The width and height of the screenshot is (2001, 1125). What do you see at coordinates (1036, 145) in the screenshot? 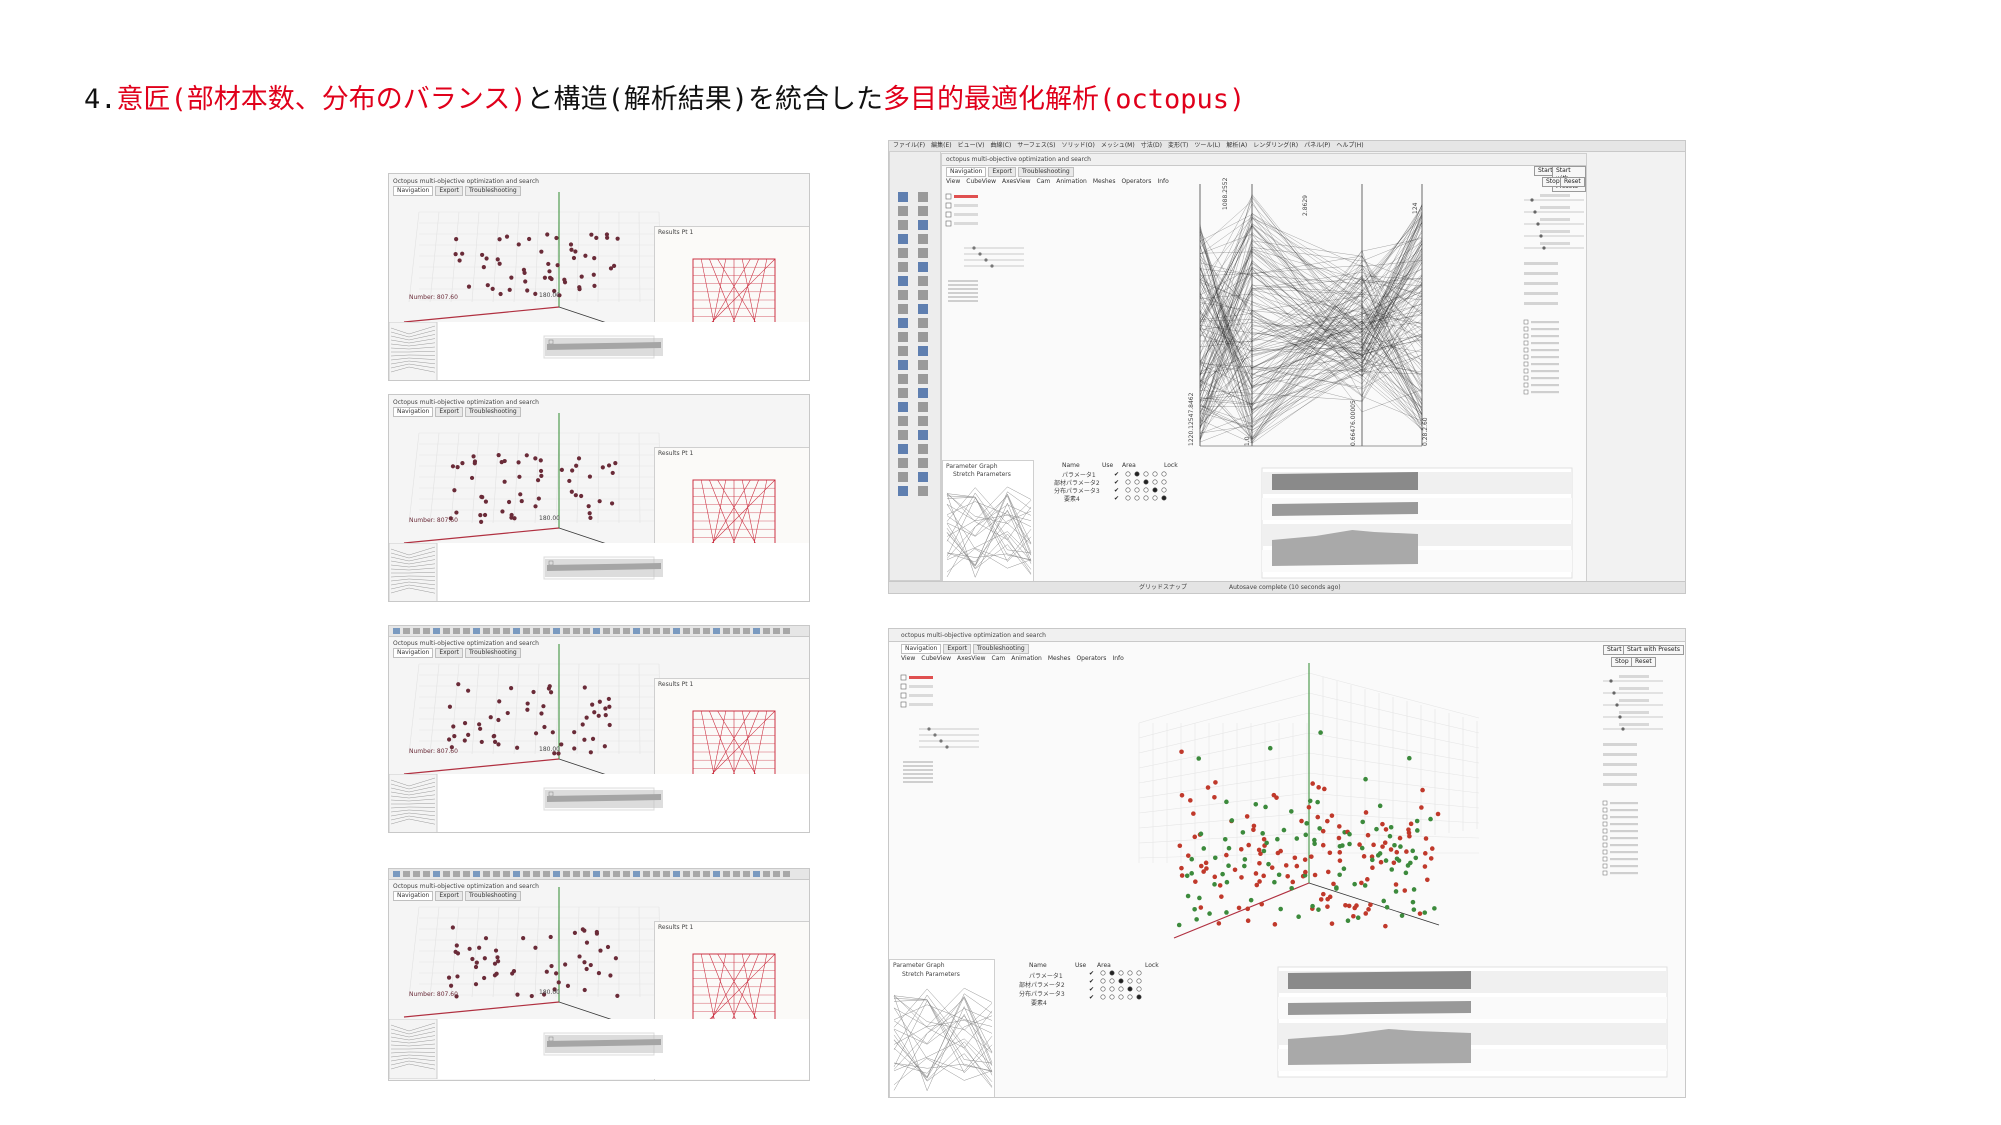
I see `rhino-menu-item: サーフェス(S)` at bounding box center [1036, 145].